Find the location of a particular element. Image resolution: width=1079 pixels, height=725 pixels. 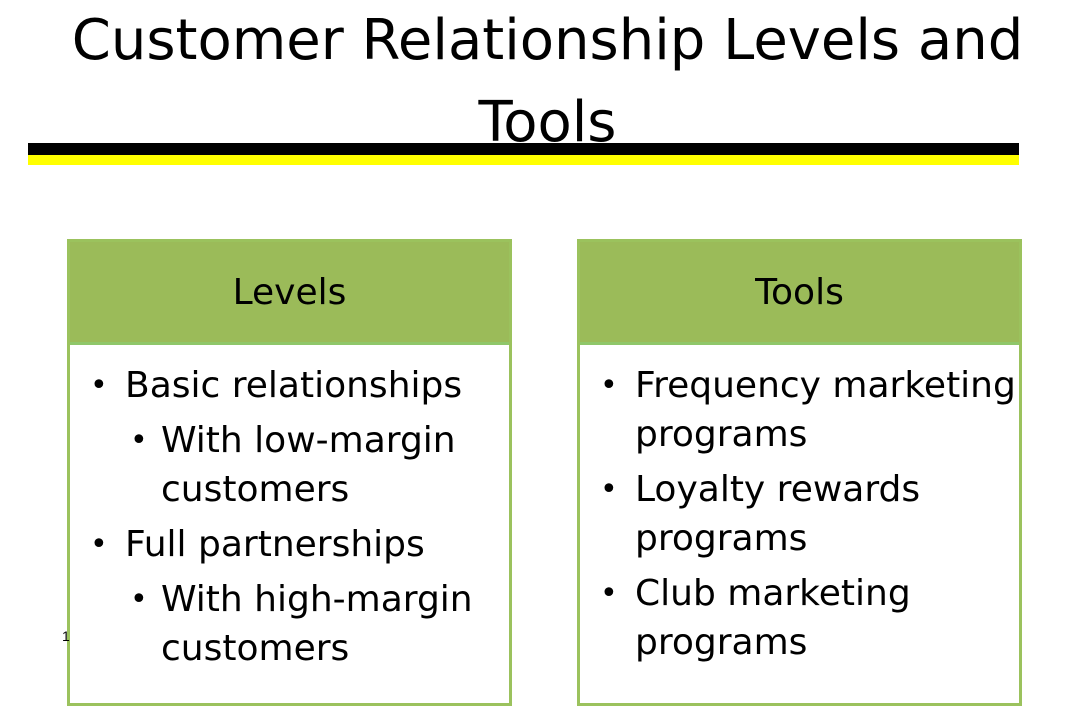

list-item: • Club marketing programs is located at coordinates (799, 618).